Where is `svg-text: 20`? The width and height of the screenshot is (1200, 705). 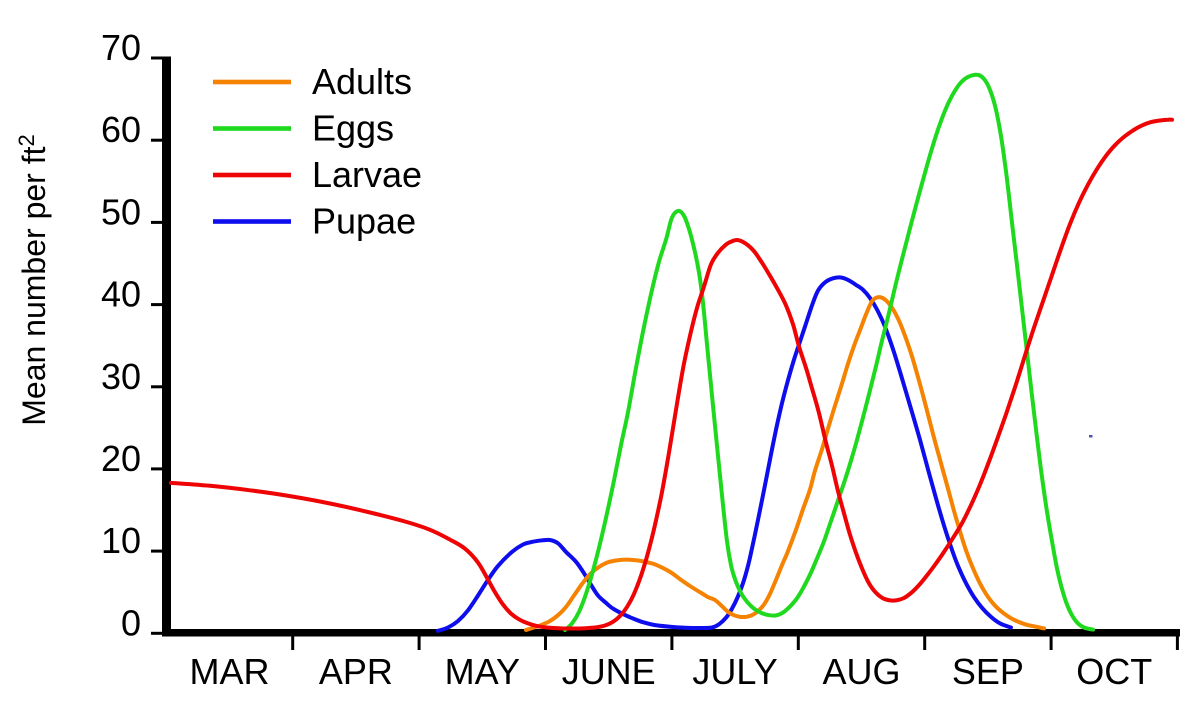
svg-text: 20 is located at coordinates (121, 458).